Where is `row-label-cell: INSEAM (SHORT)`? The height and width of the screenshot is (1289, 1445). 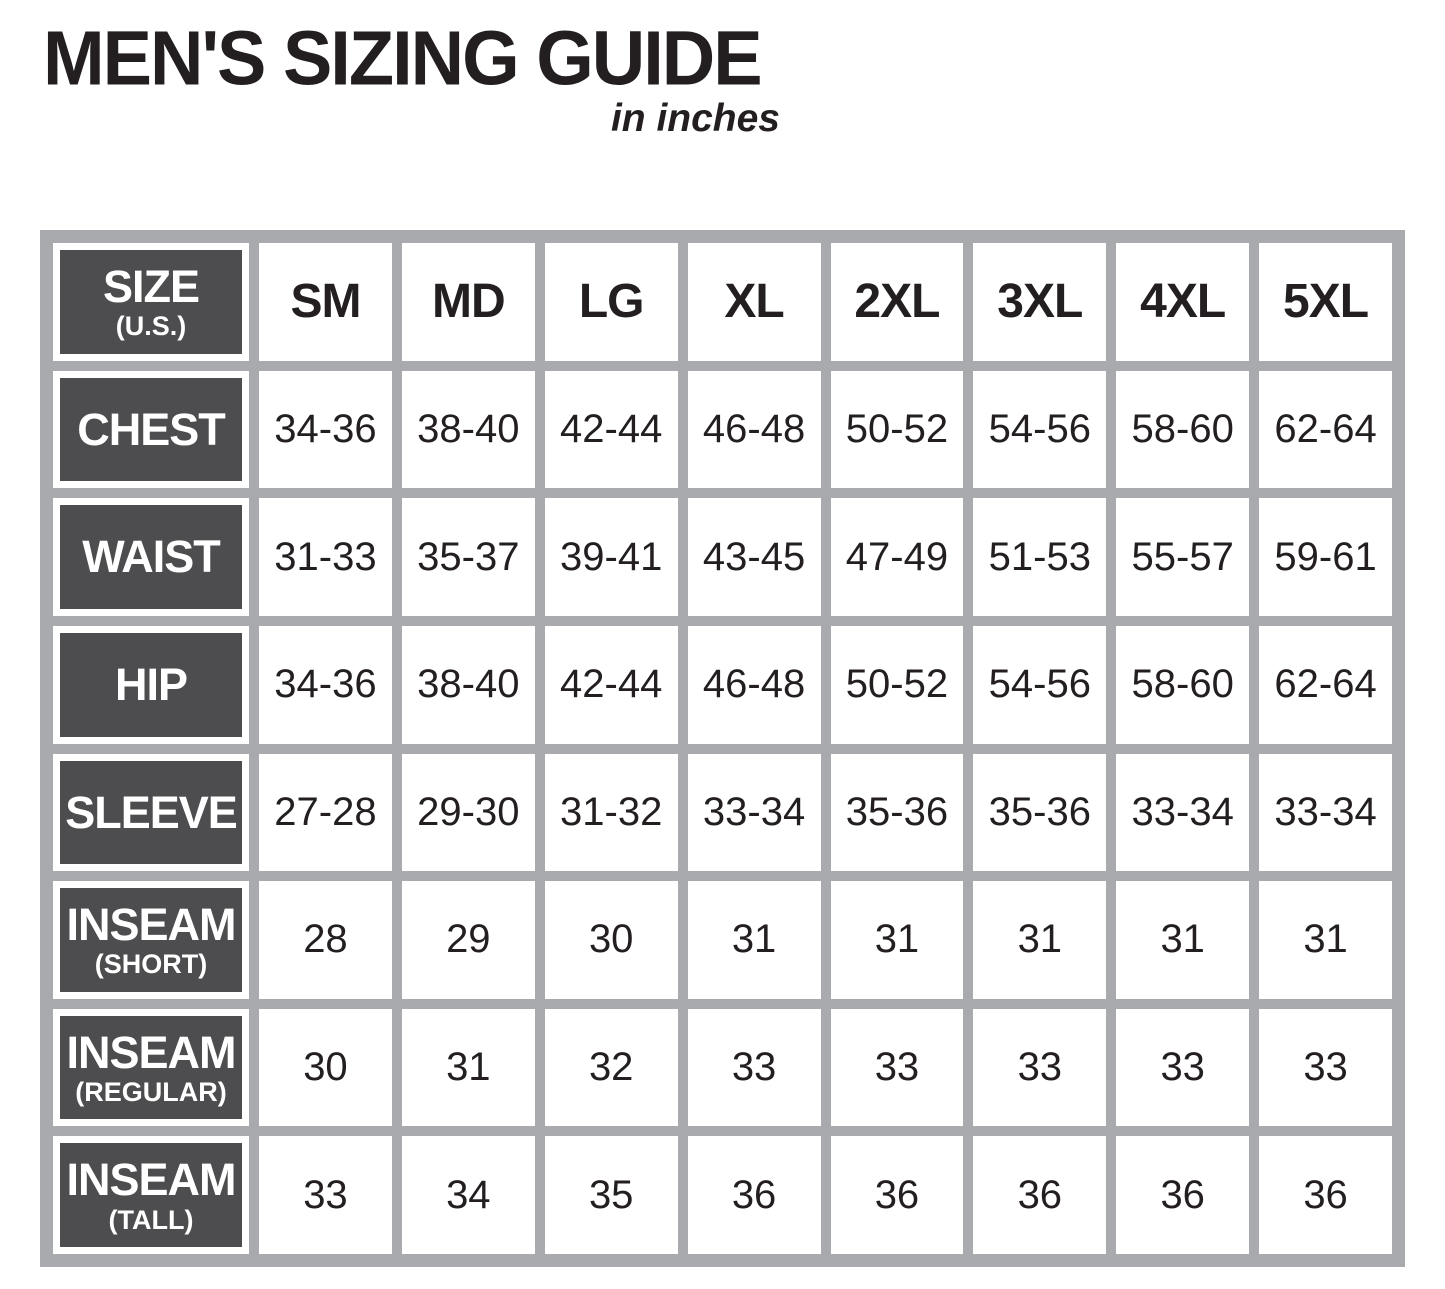 row-label-cell: INSEAM (SHORT) is located at coordinates (151, 940).